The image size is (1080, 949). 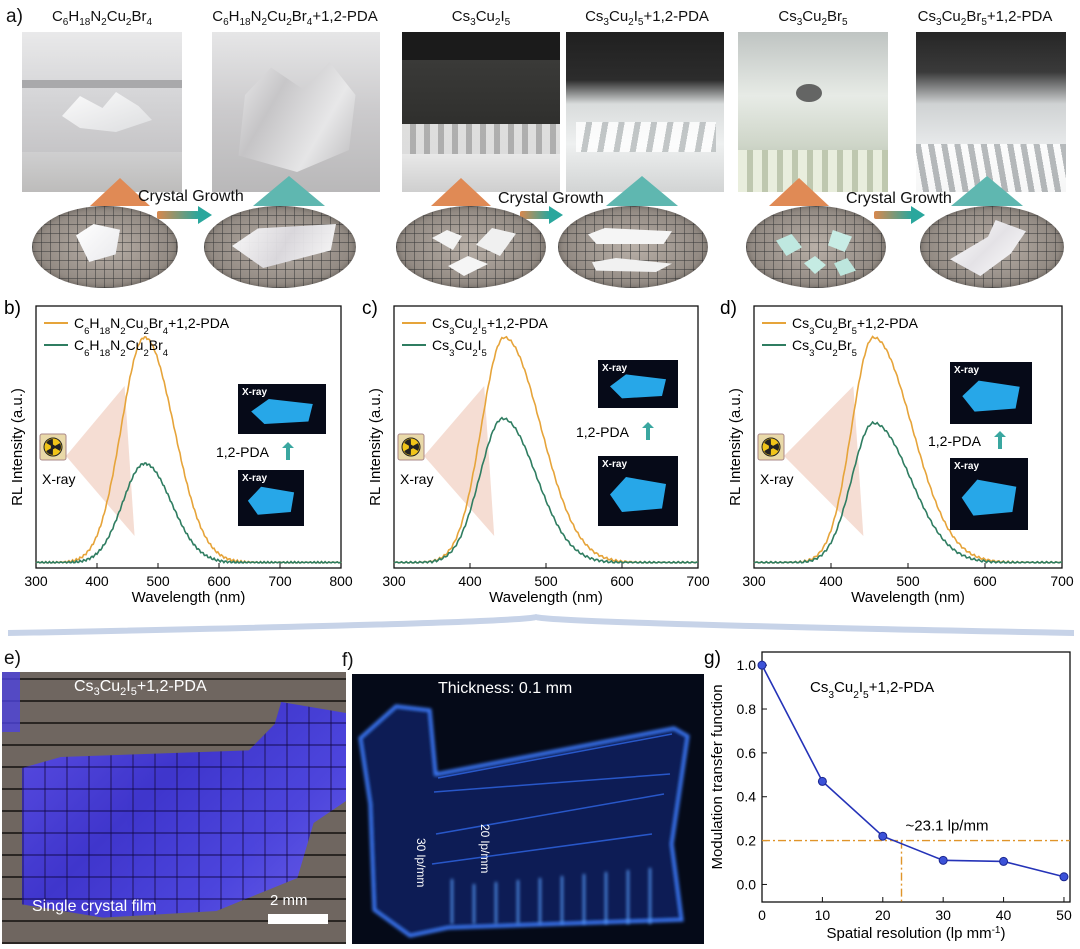 What do you see at coordinates (947, 826) in the screenshot?
I see `annotation: ~23.1 lp/mm` at bounding box center [947, 826].